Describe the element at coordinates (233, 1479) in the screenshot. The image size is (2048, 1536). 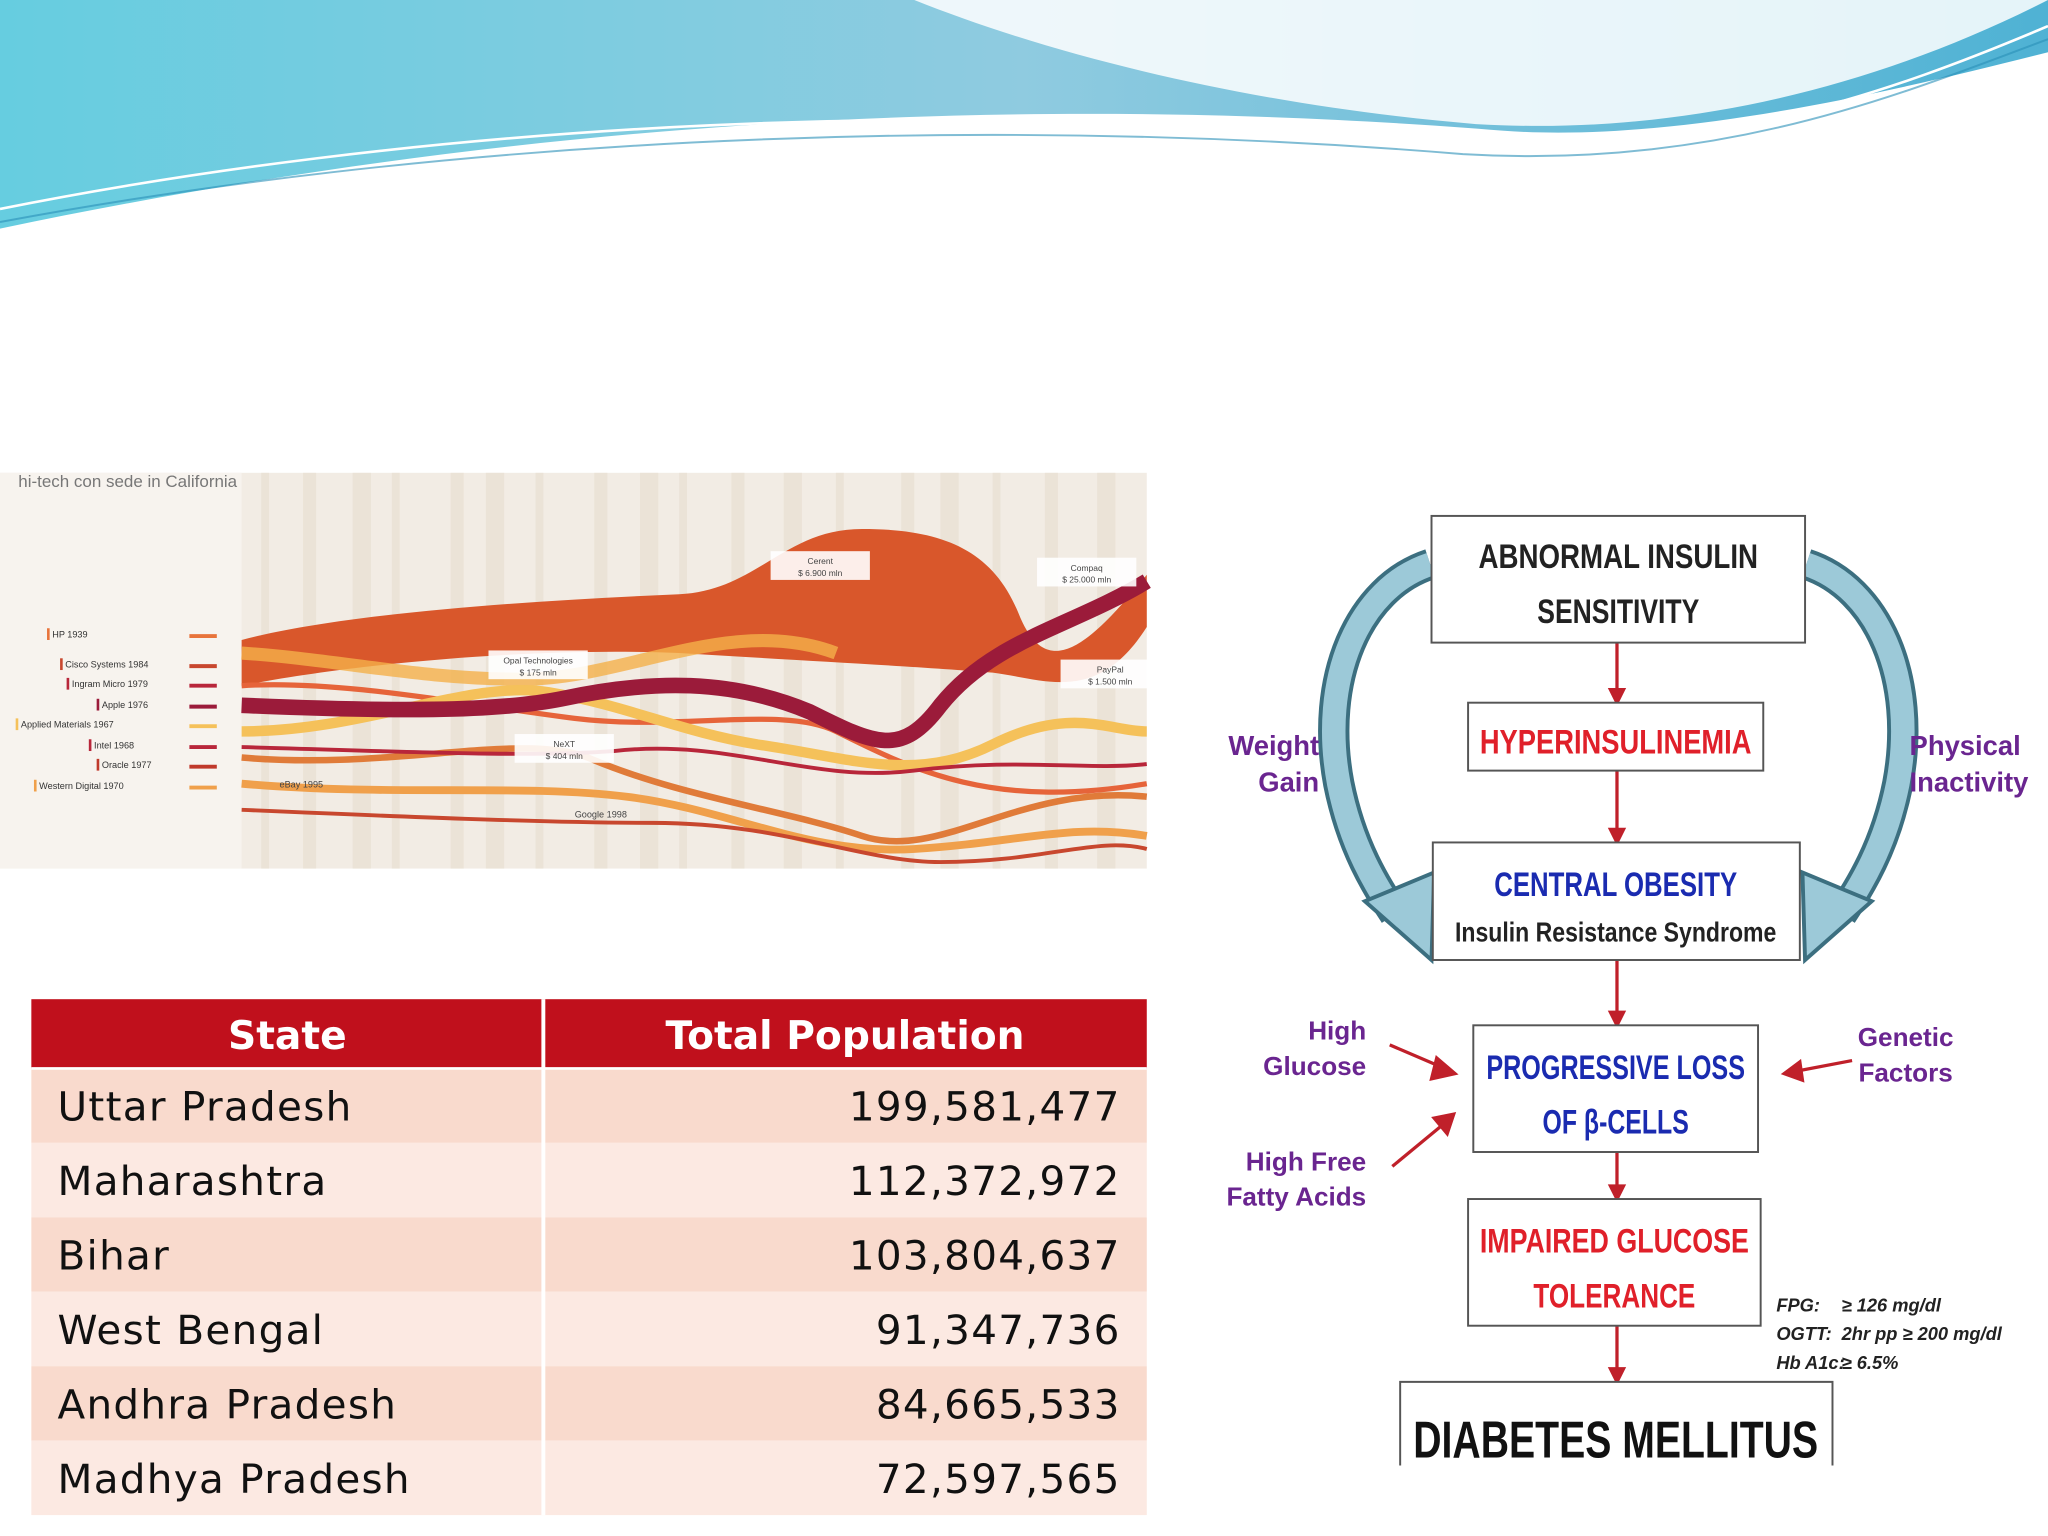
I see `table-cell: Madhya Pradesh` at that location.